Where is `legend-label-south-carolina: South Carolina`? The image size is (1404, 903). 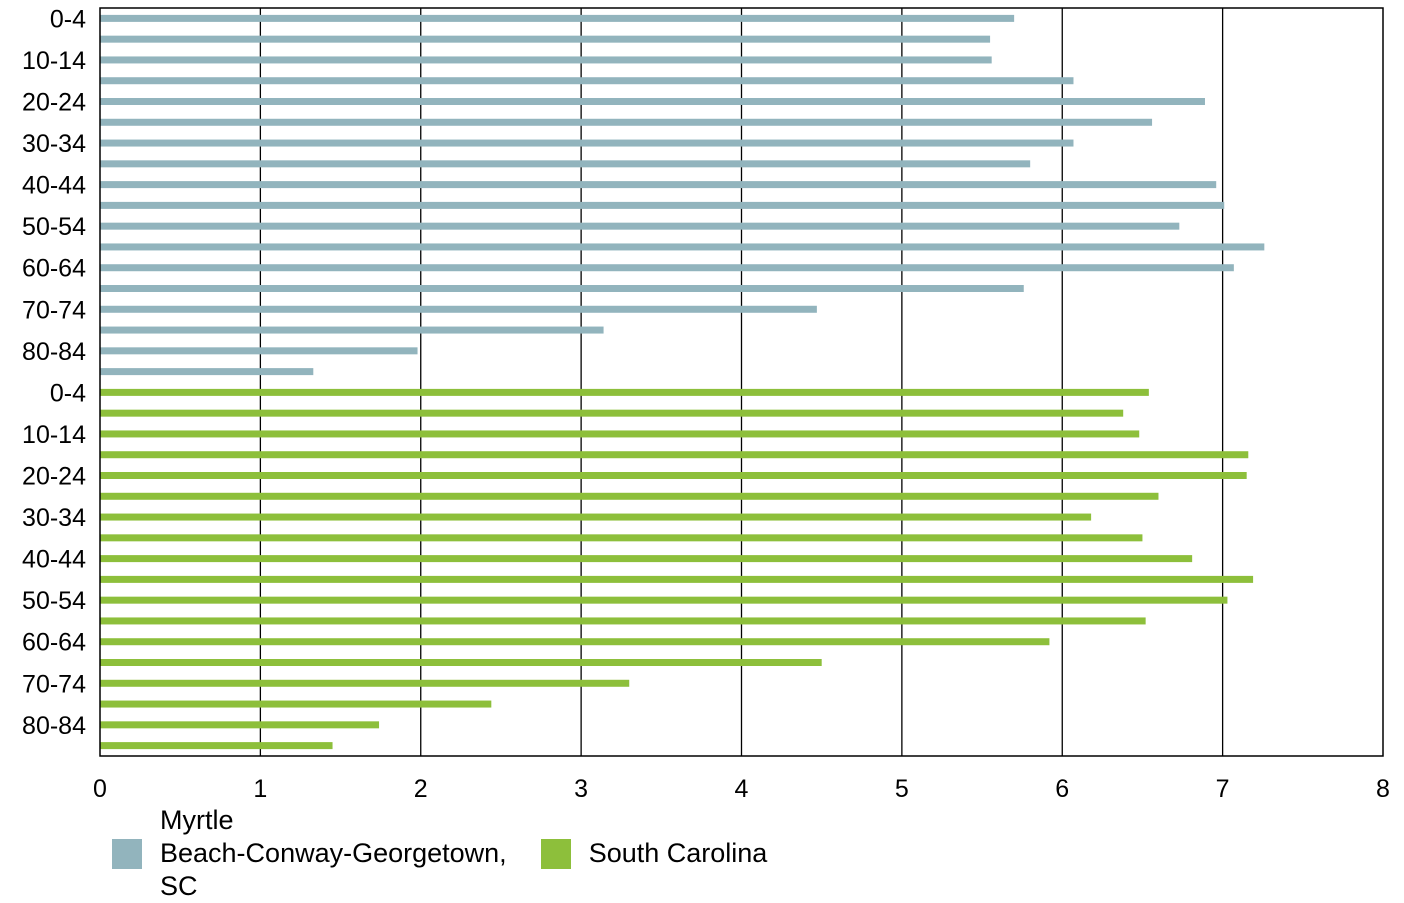 legend-label-south-carolina: South Carolina is located at coordinates (678, 853).